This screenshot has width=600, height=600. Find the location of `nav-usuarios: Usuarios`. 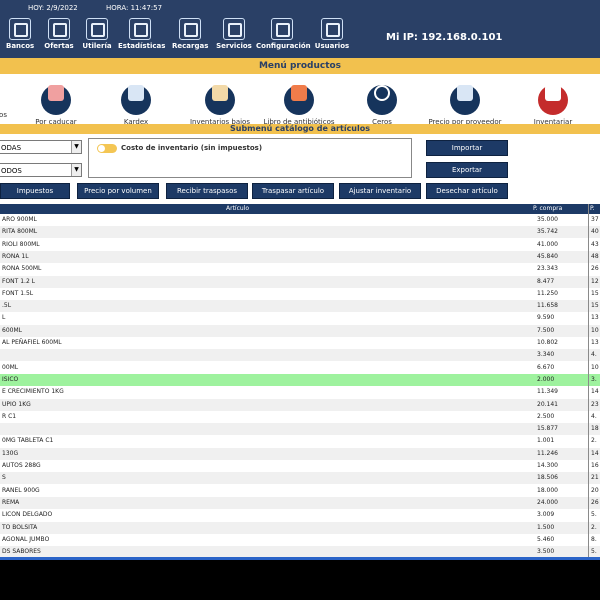

nav-usuarios: Usuarios is located at coordinates (332, 37).